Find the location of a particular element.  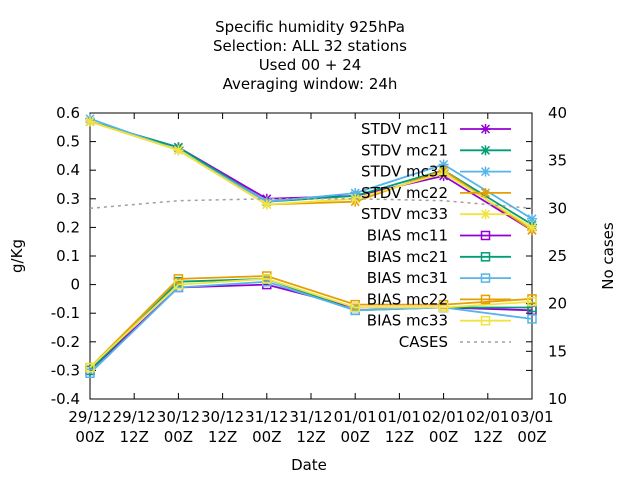

legend-label: STDV mc22 is located at coordinates (404, 193).